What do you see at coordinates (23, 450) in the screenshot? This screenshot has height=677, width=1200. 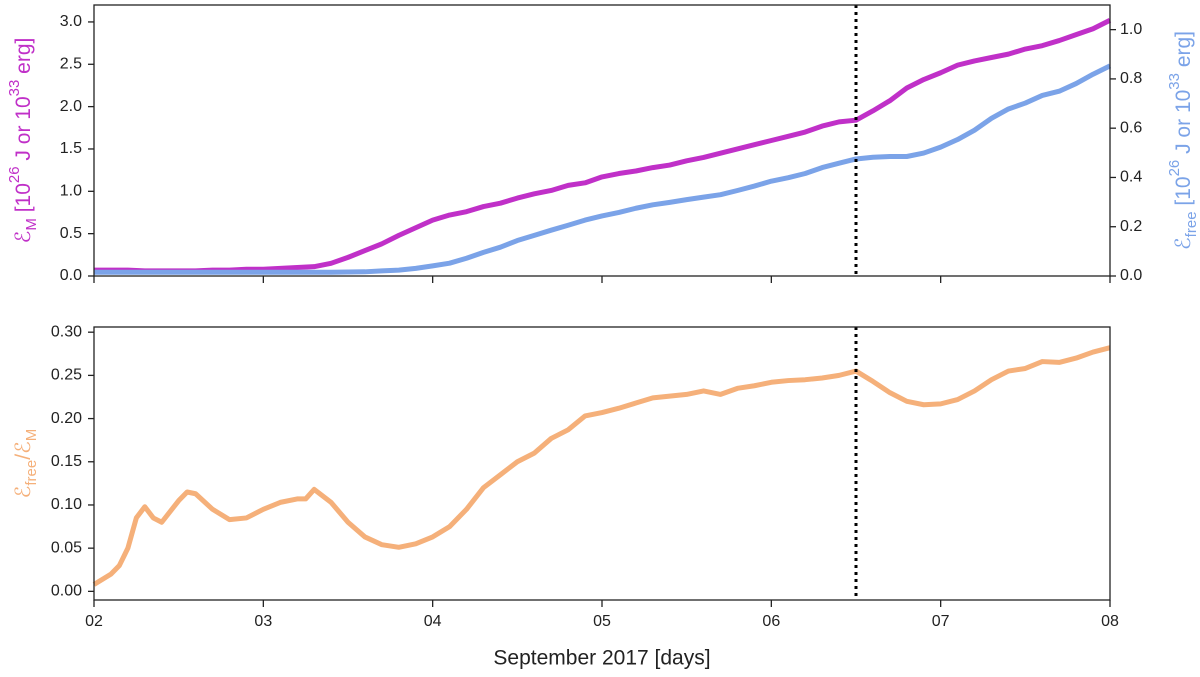 I see `axis-label-part: /ℰ` at bounding box center [23, 450].